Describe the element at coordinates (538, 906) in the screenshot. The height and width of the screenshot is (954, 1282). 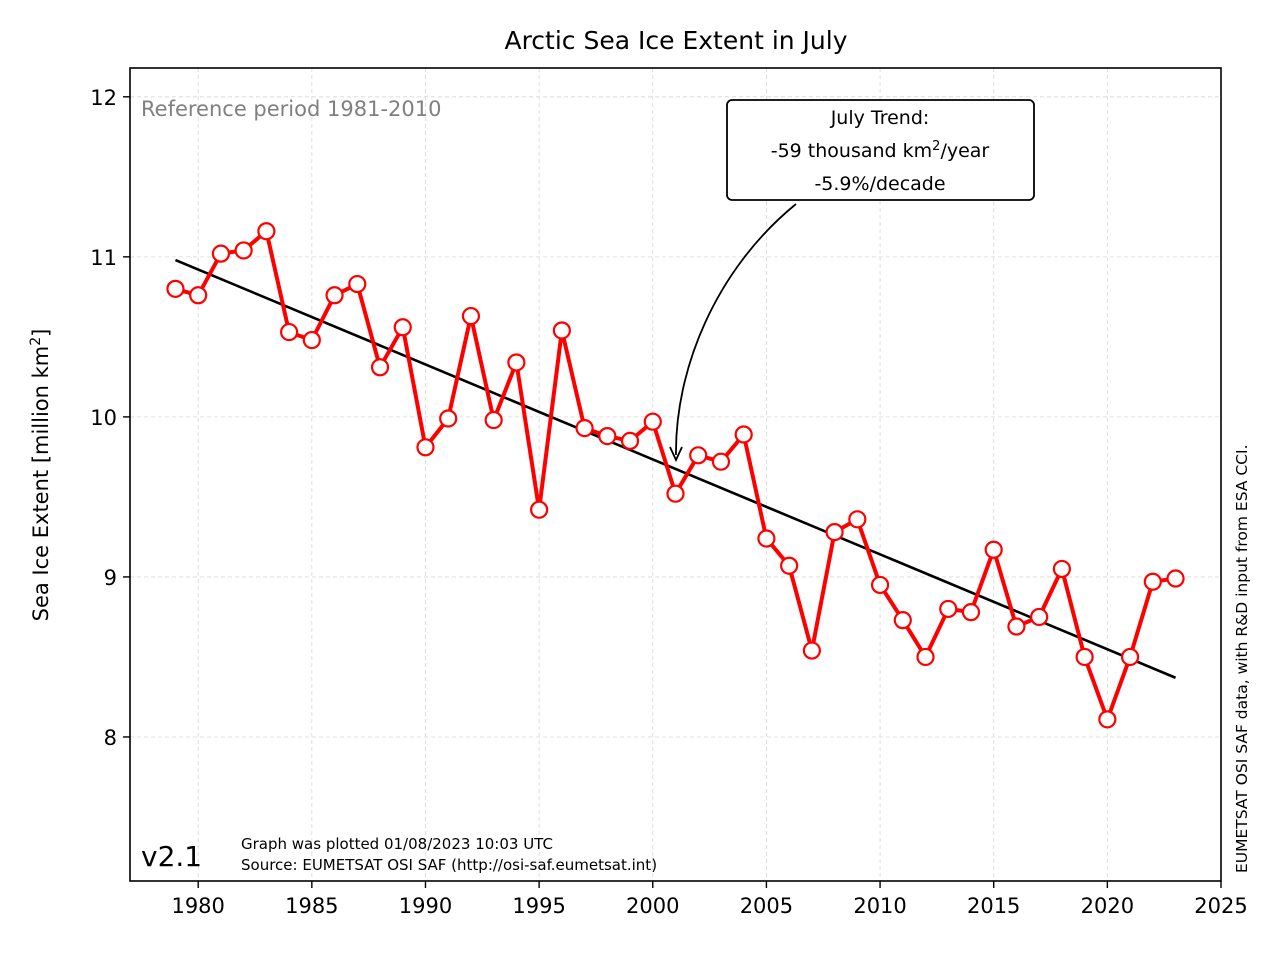
I see `x-tick-label: 1995` at that location.